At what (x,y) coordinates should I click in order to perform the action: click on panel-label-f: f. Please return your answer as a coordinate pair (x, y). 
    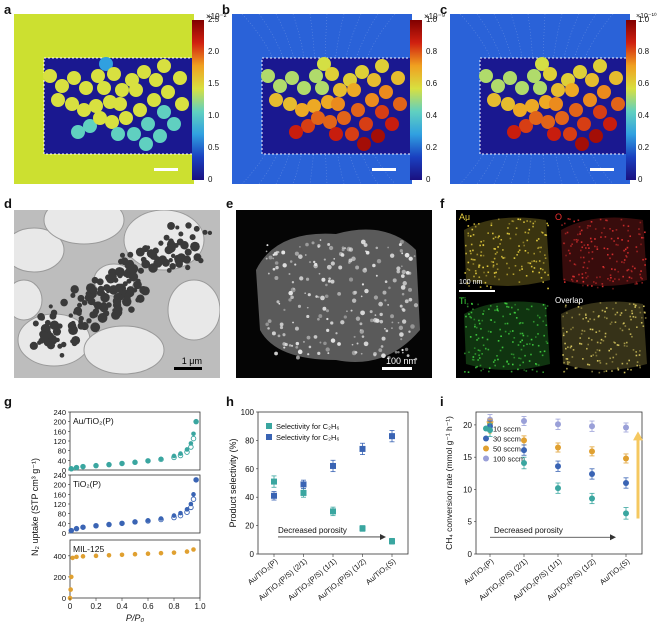
    Looking at the image, I should click on (442, 203).